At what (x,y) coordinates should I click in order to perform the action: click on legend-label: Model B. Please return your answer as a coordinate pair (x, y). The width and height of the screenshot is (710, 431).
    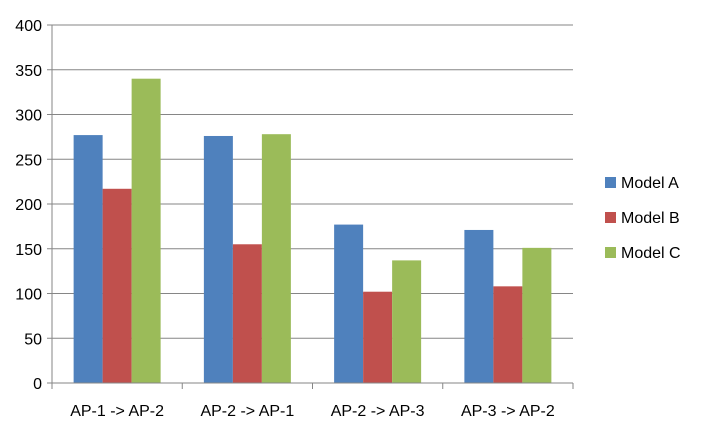
    Looking at the image, I should click on (650, 218).